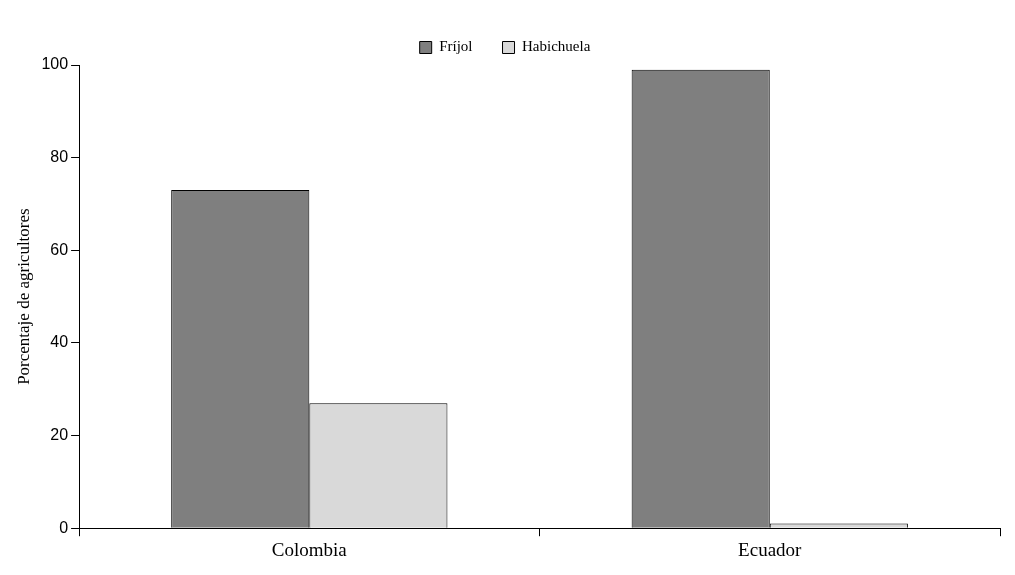 Image resolution: width=1015 pixels, height=575 pixels. What do you see at coordinates (770, 549) in the screenshot?
I see `x-tick-label: Ecuador` at bounding box center [770, 549].